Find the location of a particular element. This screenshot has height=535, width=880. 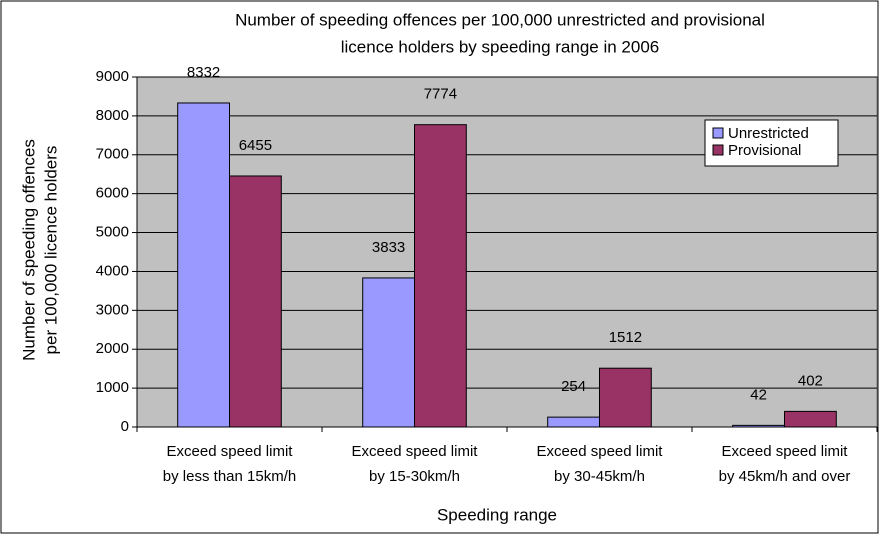

x-tick-label: by 15-30km/h is located at coordinates (414, 476).